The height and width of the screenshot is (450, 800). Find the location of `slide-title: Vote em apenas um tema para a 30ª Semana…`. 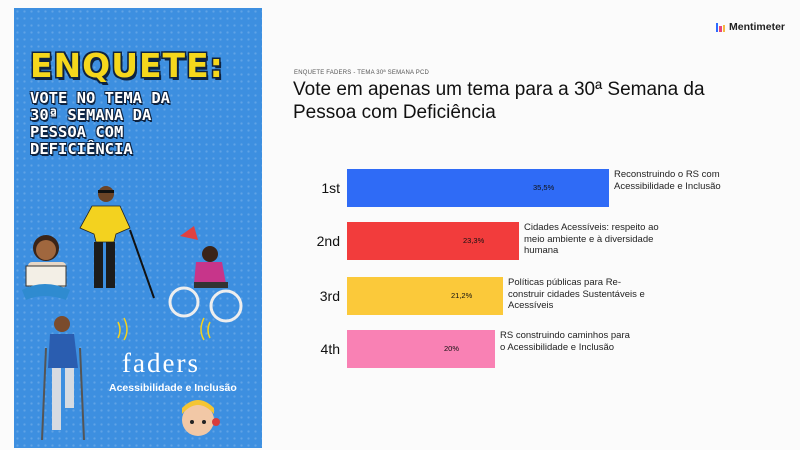

slide-title: Vote em apenas um tema para a 30ª Semana… is located at coordinates (499, 101).